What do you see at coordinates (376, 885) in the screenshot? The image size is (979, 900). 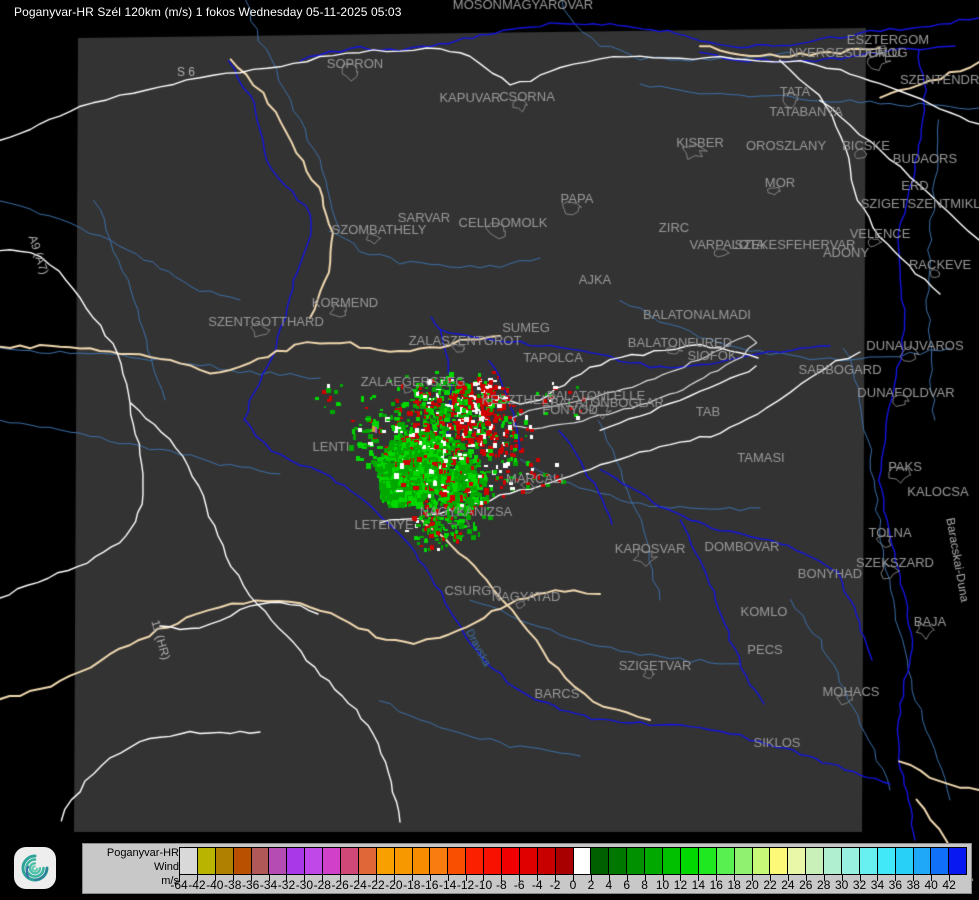 I see `scale-tick-label: -22` at bounding box center [376, 885].